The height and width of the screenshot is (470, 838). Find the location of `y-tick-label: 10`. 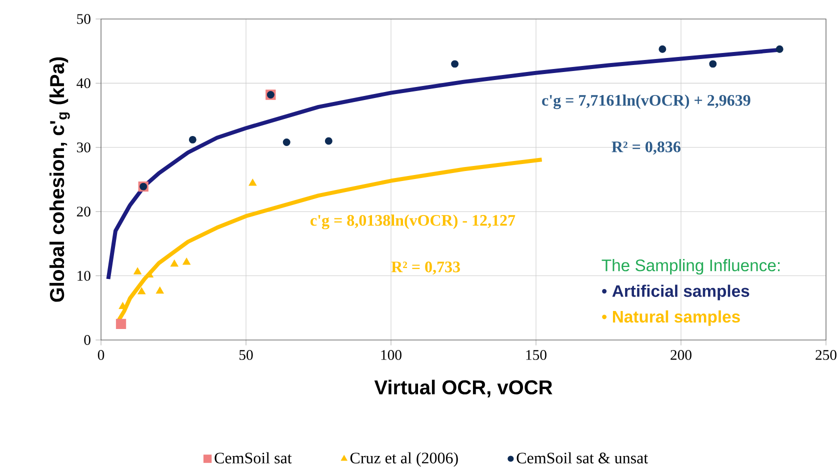

y-tick-label: 10 is located at coordinates (84, 275).